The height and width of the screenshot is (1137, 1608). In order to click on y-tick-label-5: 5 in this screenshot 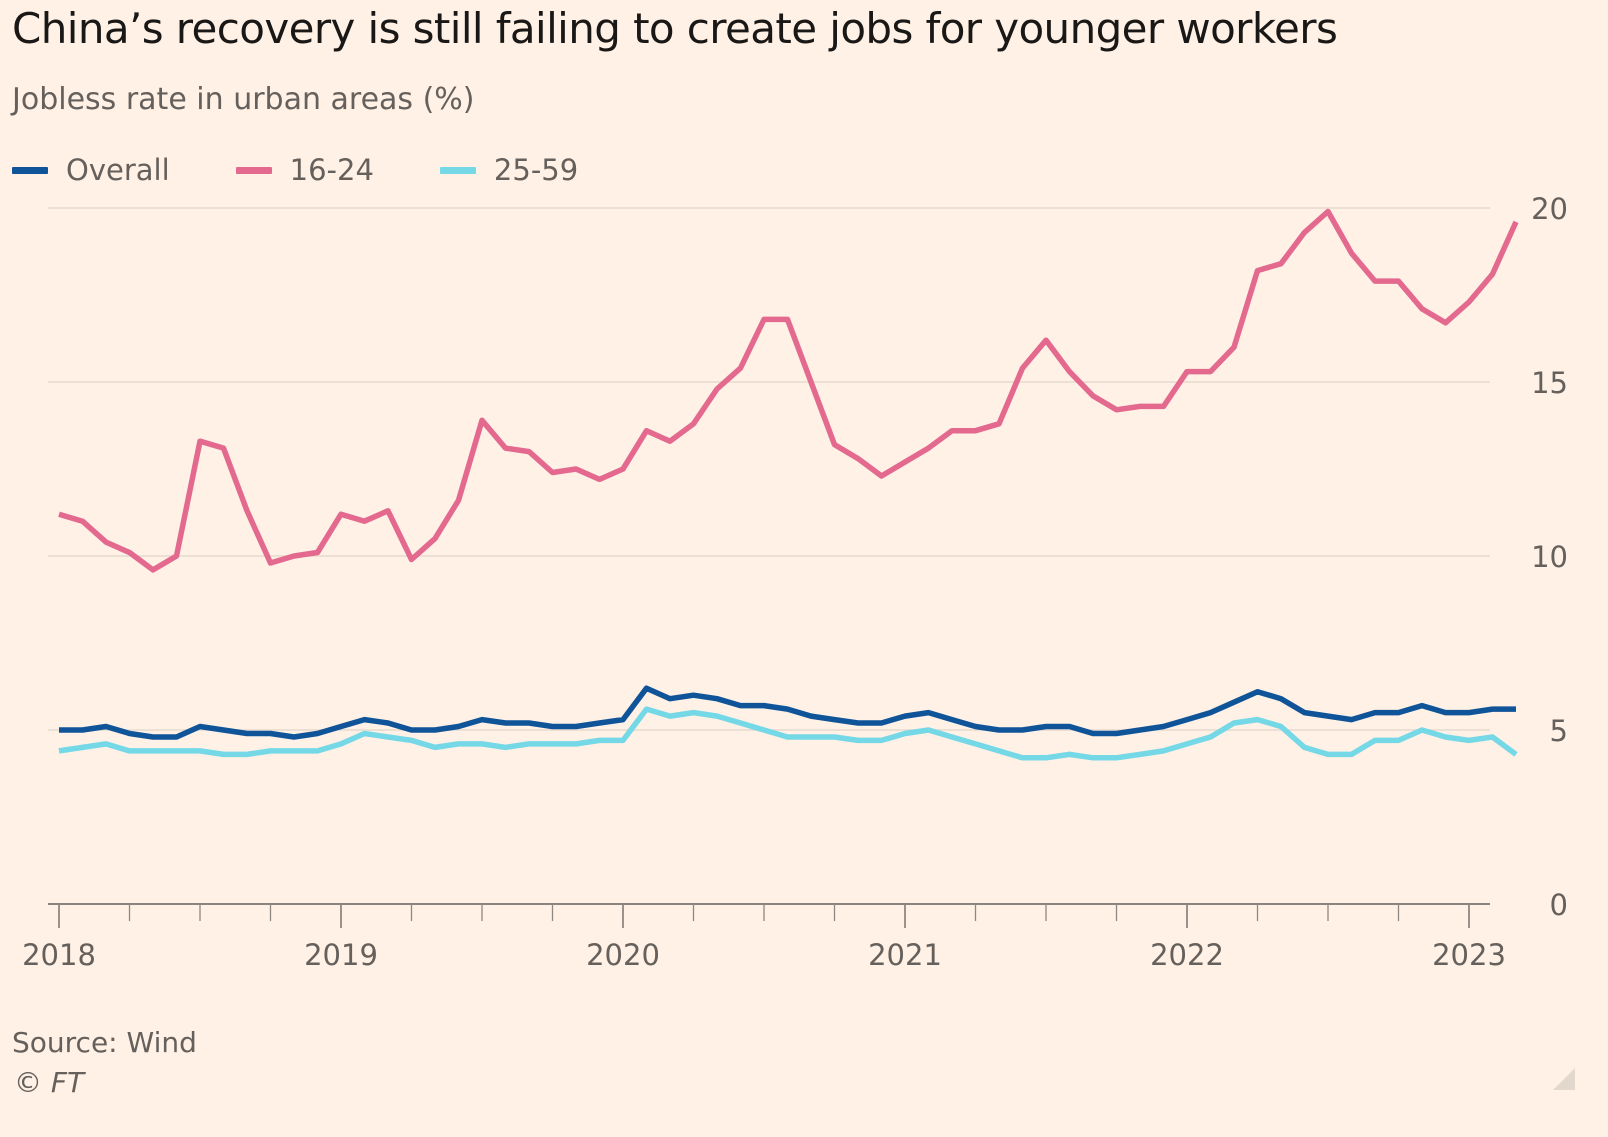, I will do `click(1559, 731)`.